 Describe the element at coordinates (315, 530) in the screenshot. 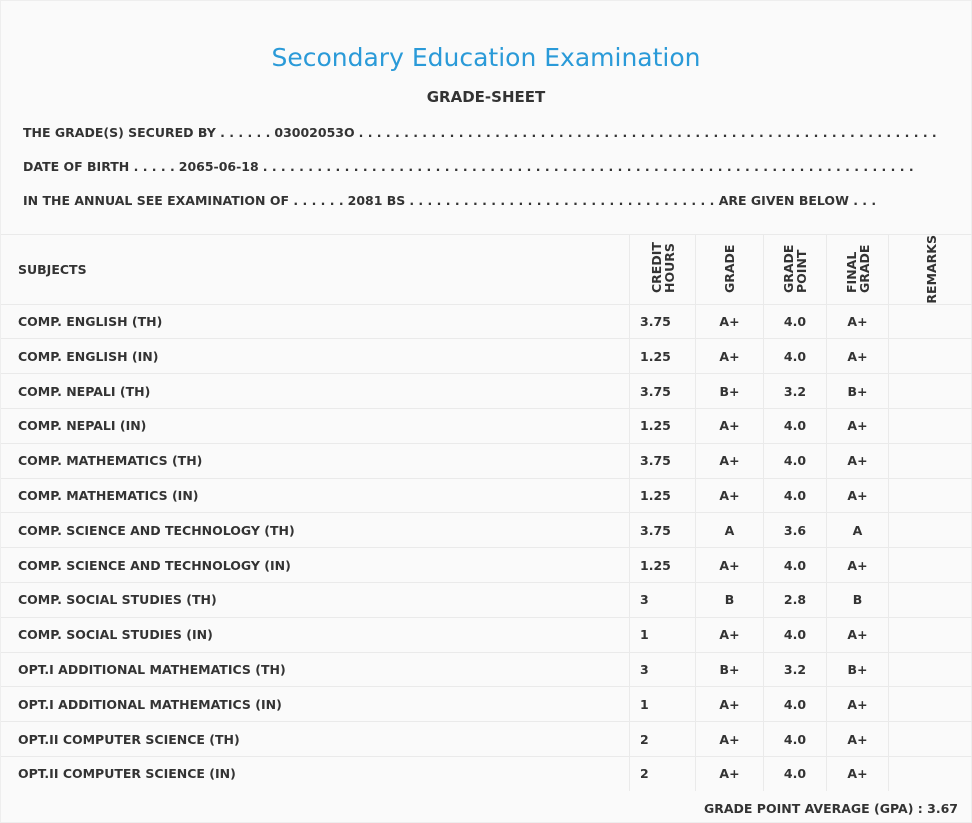

I see `subject-name: COMP. SCIENCE AND TECHNOLOGY (TH)` at that location.